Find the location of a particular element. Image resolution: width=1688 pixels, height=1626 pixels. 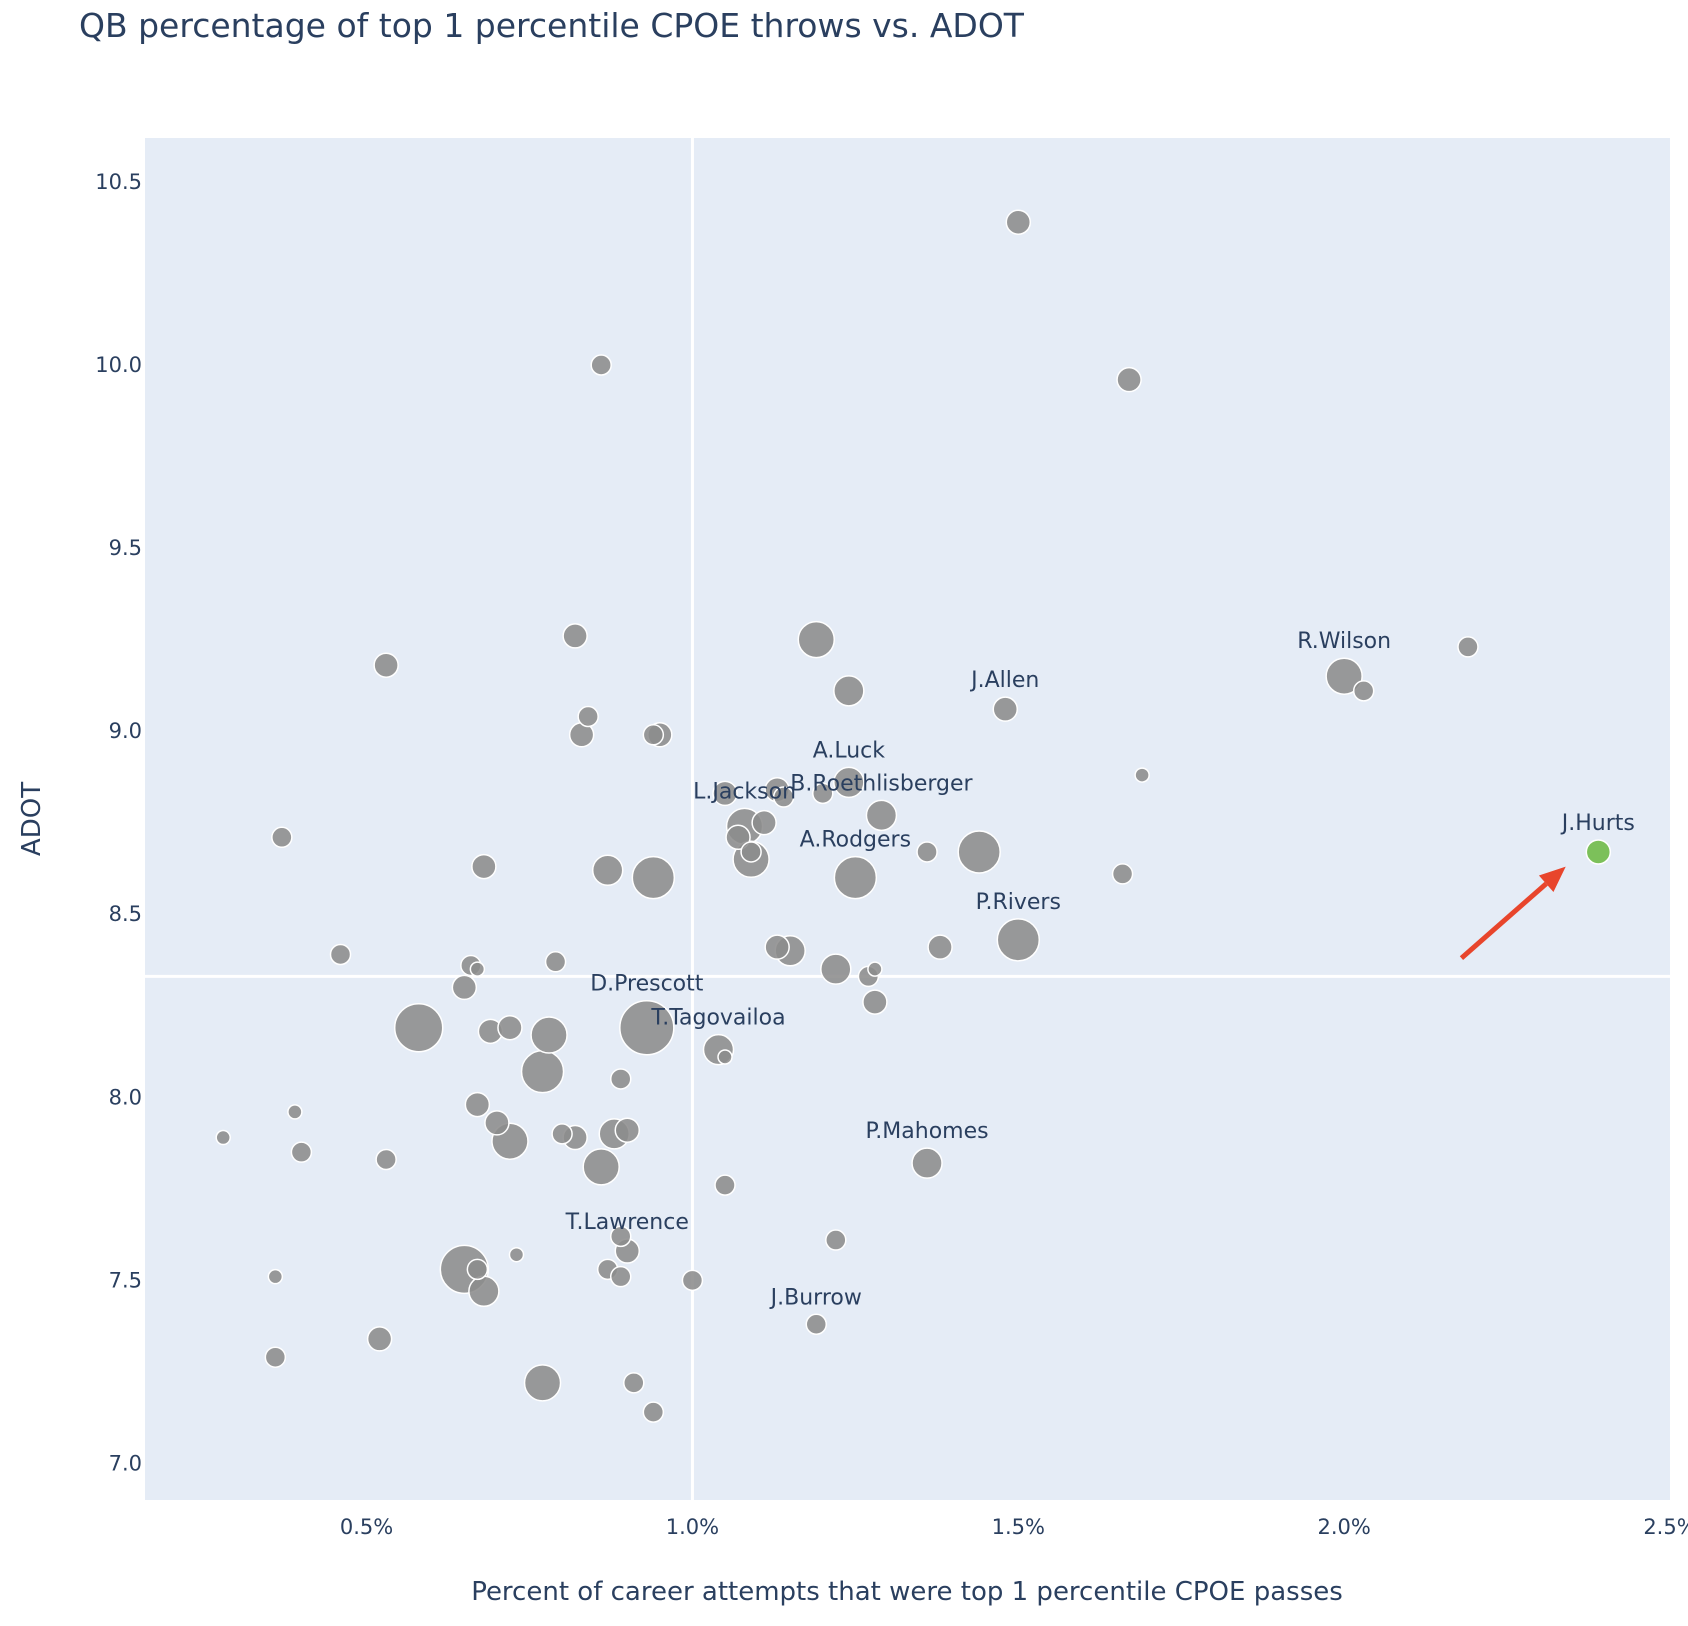

highlight-point is located at coordinates (1598, 852).